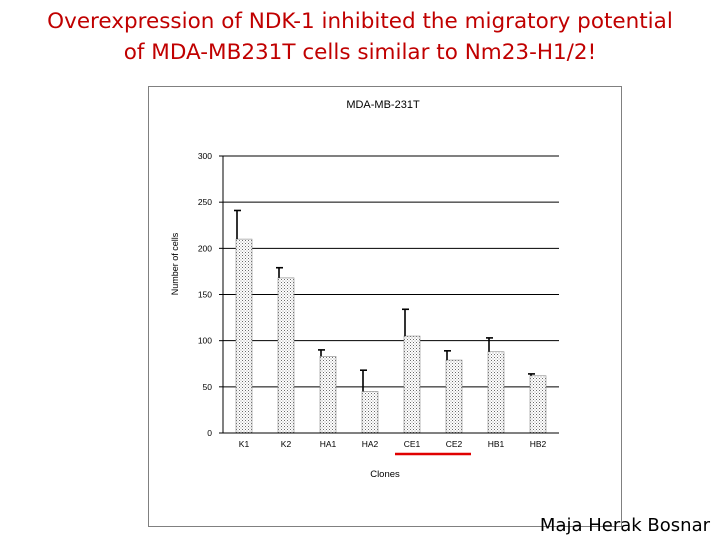 The height and width of the screenshot is (540, 720). I want to click on x-tick-label: CE1, so click(412, 444).